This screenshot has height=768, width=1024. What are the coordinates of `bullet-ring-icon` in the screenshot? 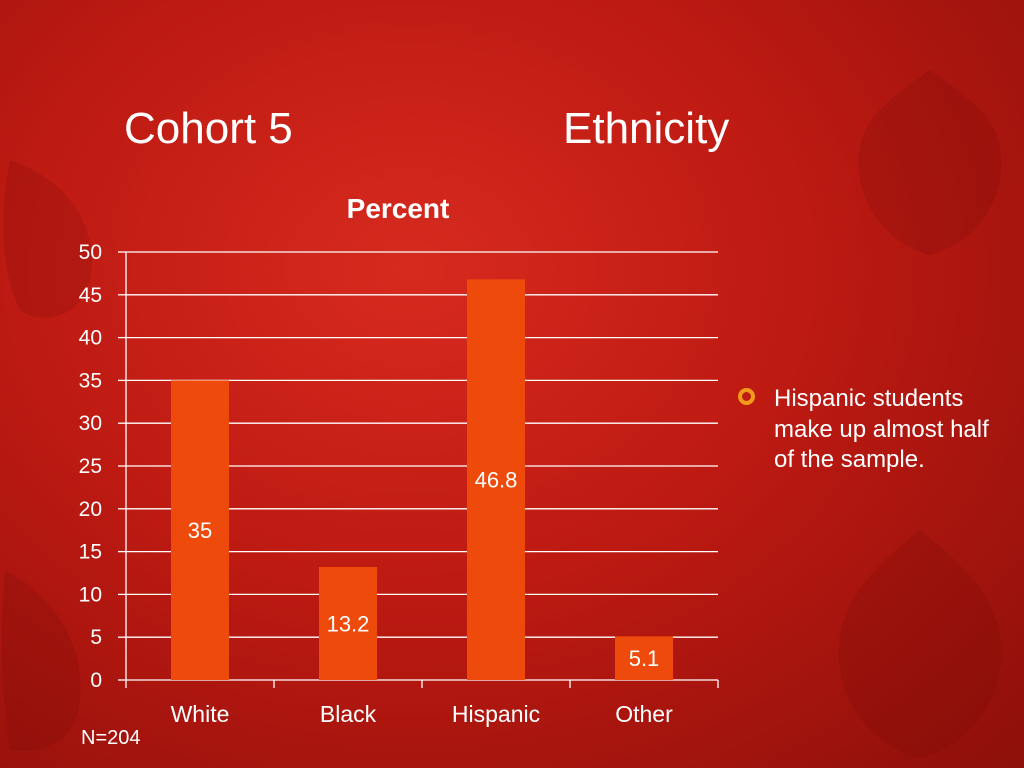 It's located at (746, 396).